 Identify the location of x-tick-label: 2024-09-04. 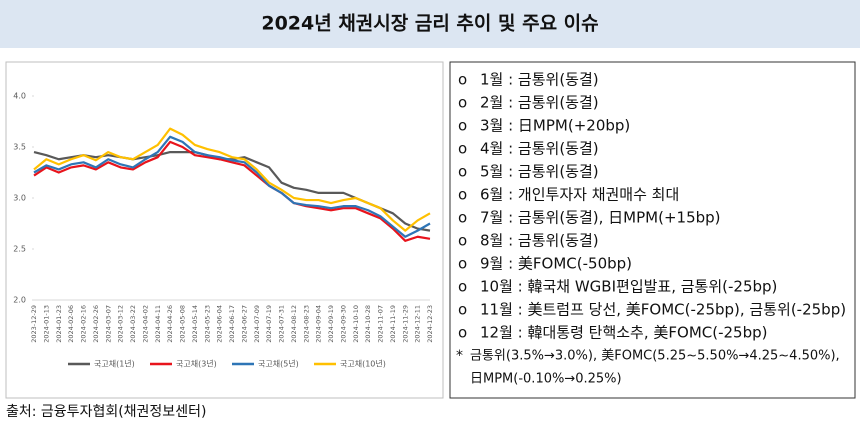
(319, 324).